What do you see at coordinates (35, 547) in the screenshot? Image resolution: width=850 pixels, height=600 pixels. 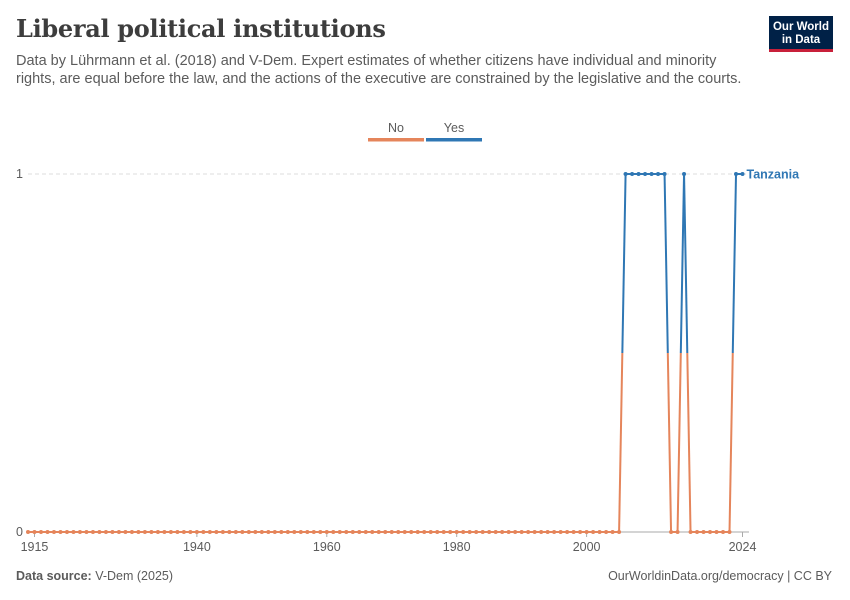 I see `x-tick-label: 1915` at bounding box center [35, 547].